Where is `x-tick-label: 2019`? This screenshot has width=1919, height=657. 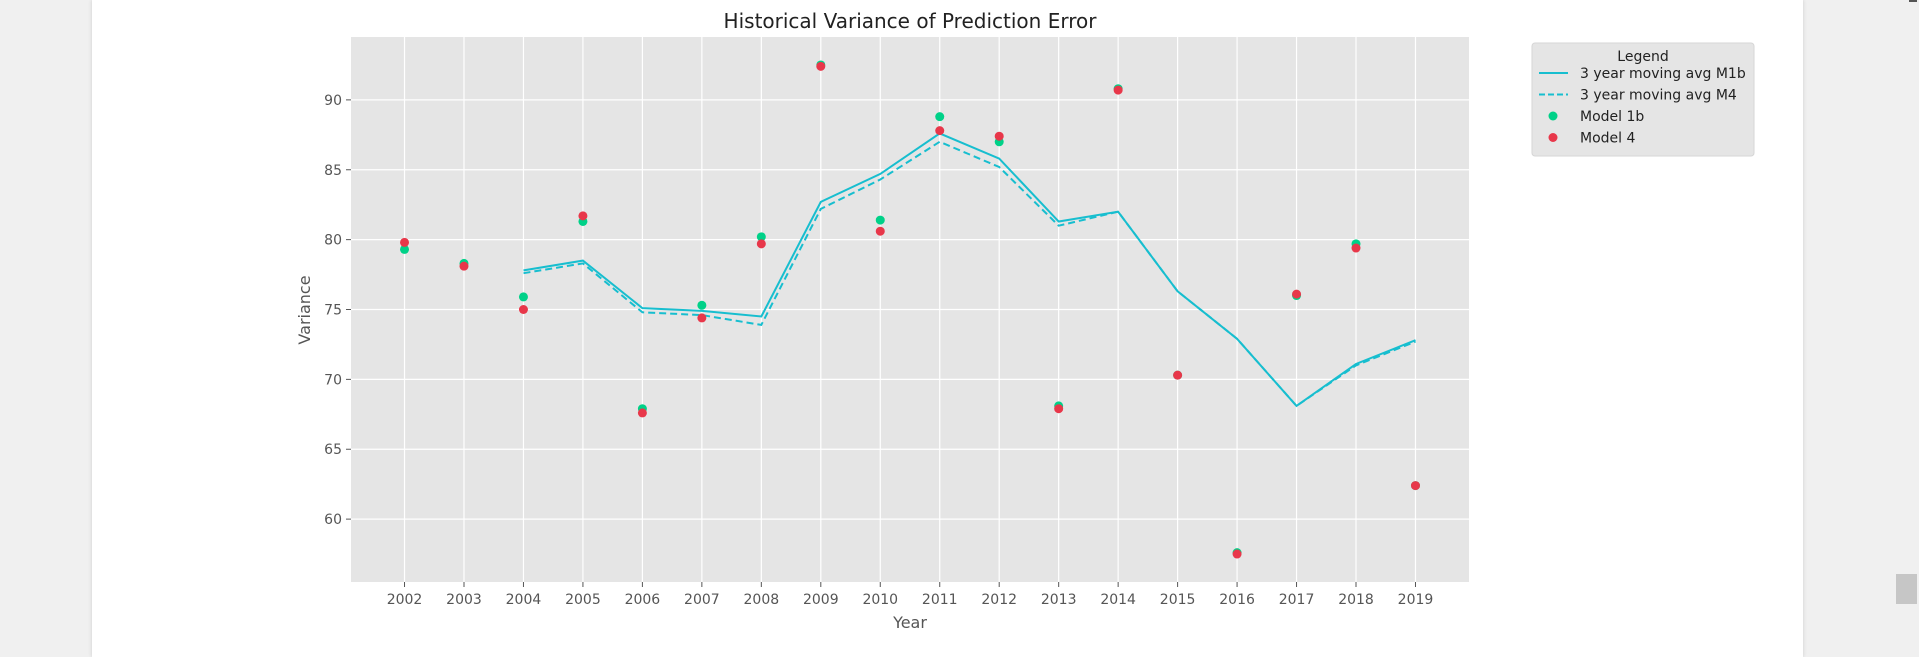
x-tick-label: 2019 is located at coordinates (1416, 600).